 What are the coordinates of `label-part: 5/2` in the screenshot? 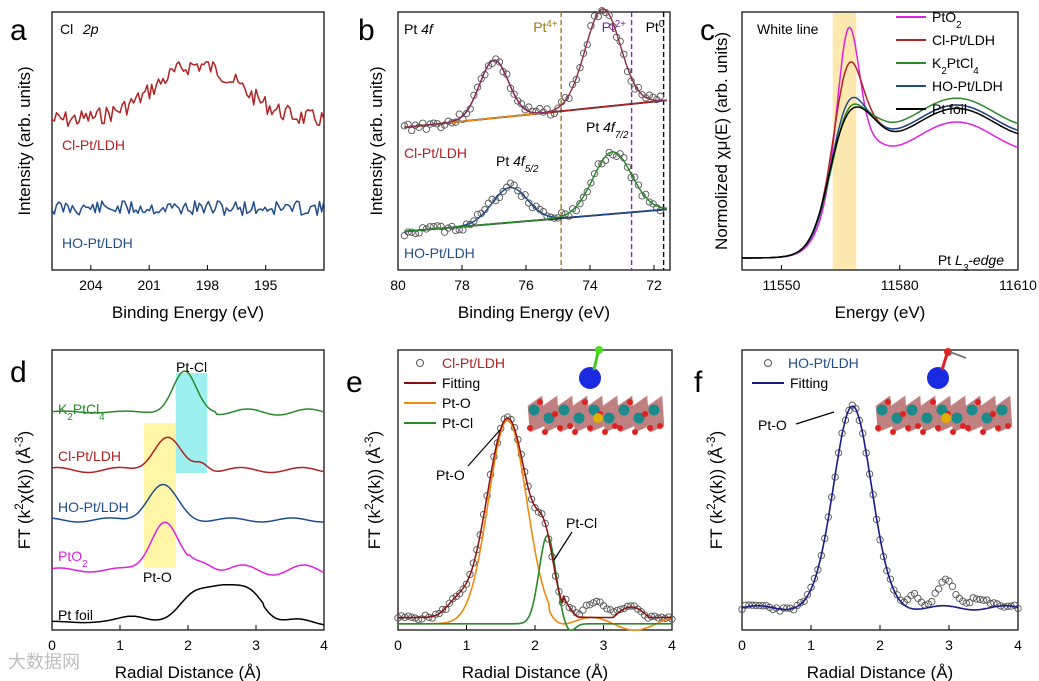 It's located at (532, 169).